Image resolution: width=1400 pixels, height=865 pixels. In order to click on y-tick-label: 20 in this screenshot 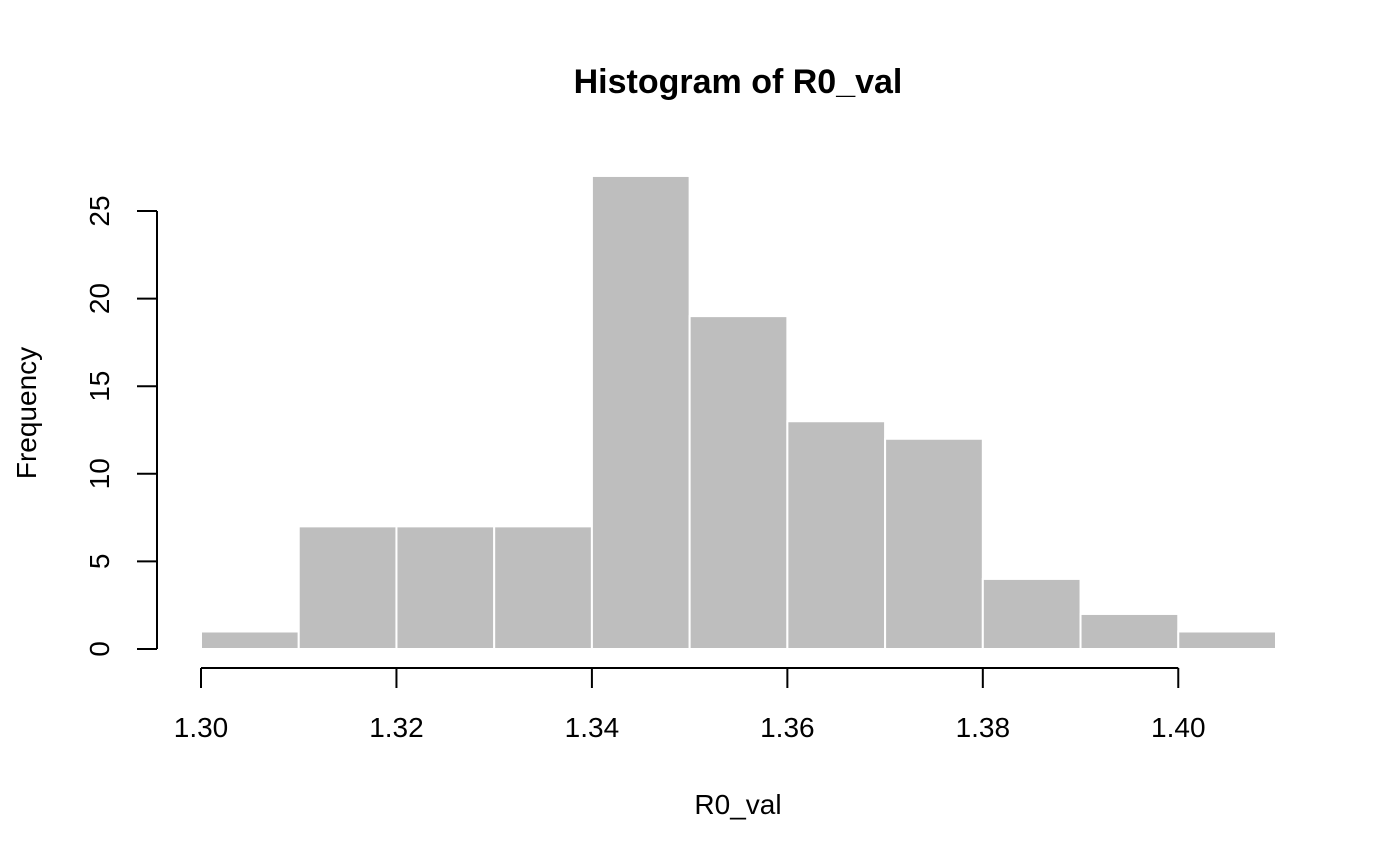, I will do `click(99, 298)`.